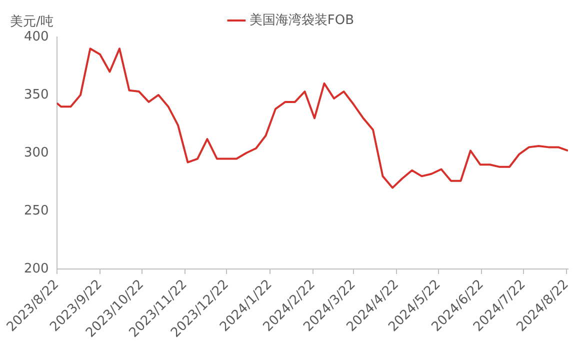  What do you see at coordinates (36, 152) in the screenshot?
I see `y-tick-label: 300` at bounding box center [36, 152].